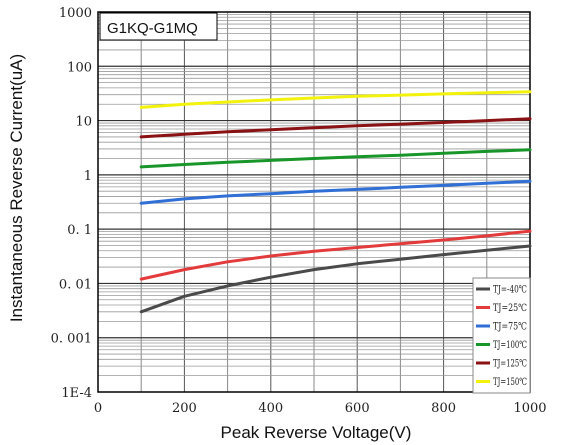 This screenshot has width=568, height=445. I want to click on legend: TJ=-40℃ TJ=25℃ TJ=75℃ TJ=100℃ TJ=125℃ TJ=150℃, so click(501, 335).